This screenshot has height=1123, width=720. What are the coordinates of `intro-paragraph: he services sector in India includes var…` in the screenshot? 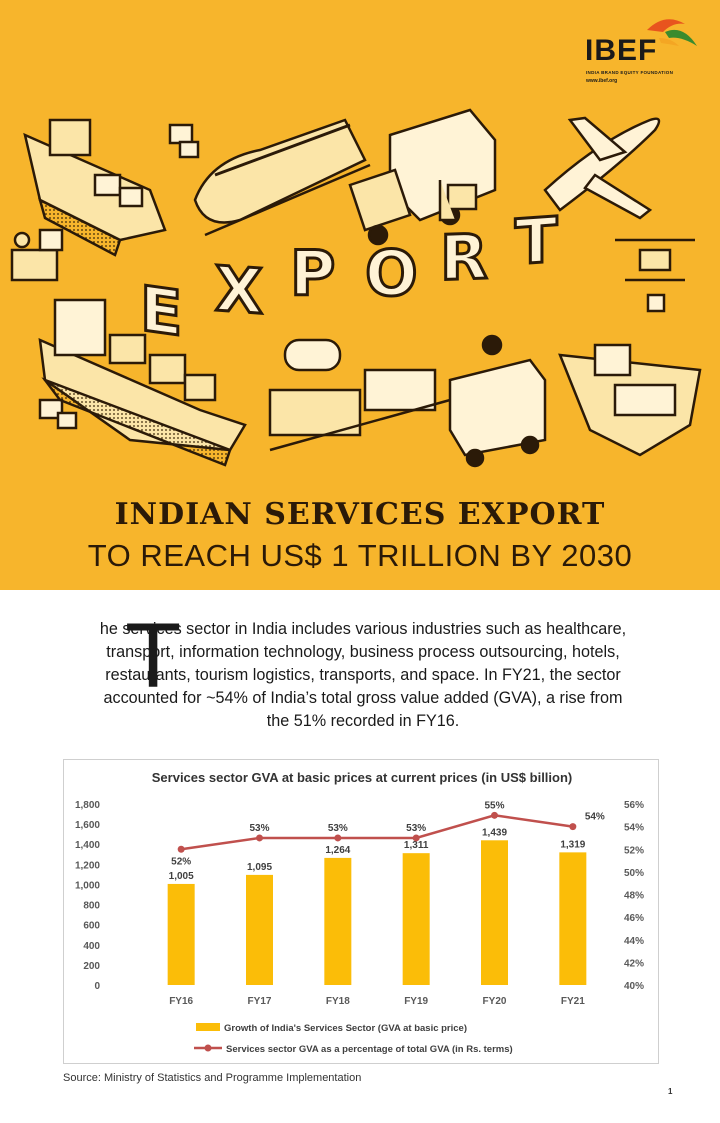 It's located at (363, 675).